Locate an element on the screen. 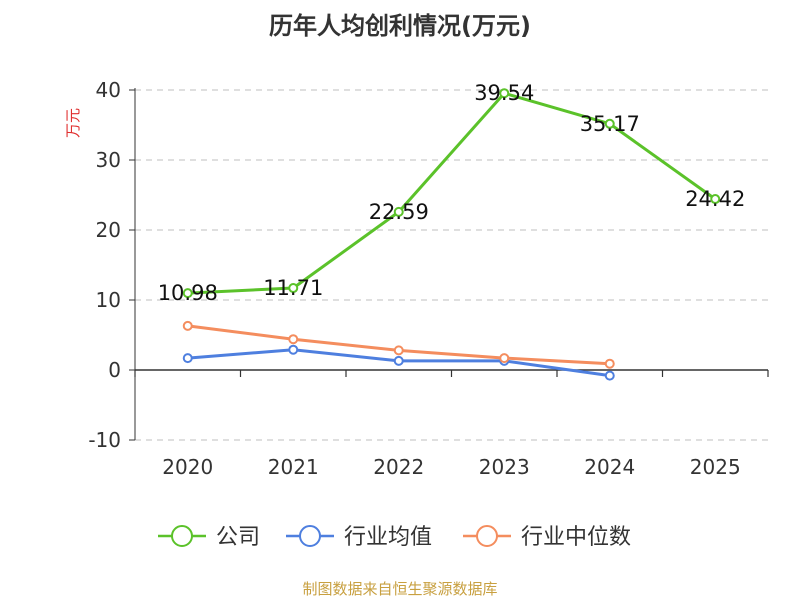 The width and height of the screenshot is (800, 600). data-label: 24.42 is located at coordinates (715, 199).